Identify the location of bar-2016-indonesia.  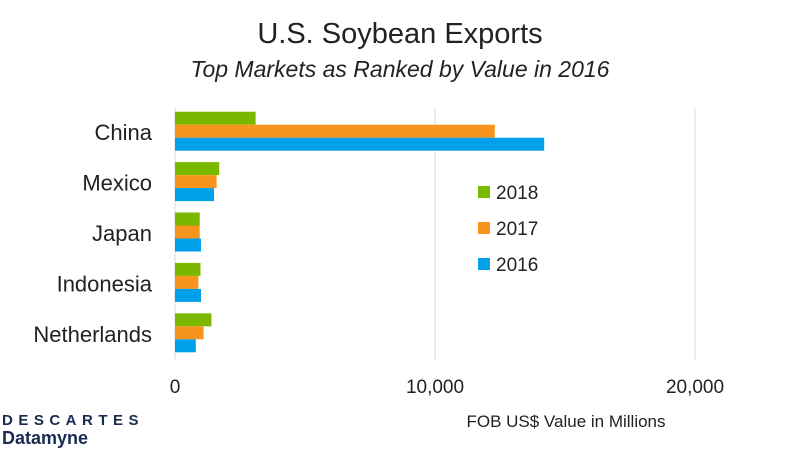
(188, 295).